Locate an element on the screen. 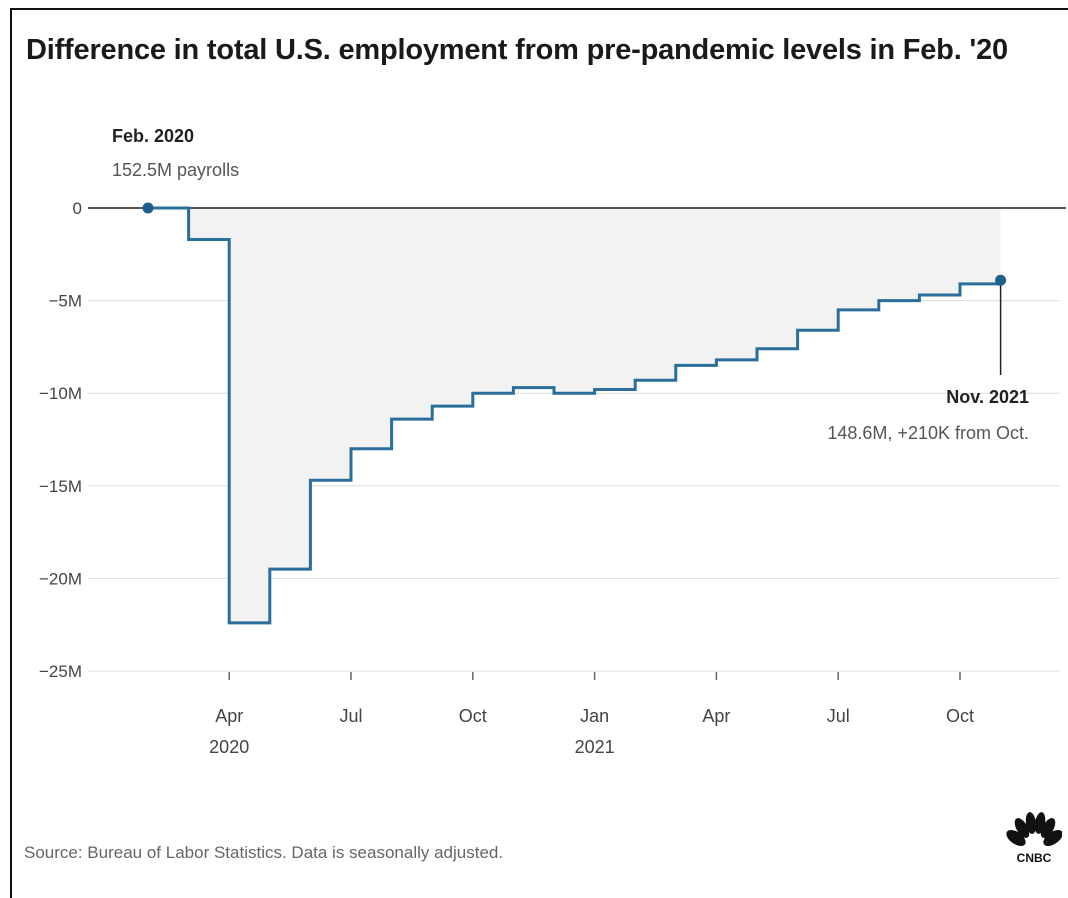 This screenshot has height=898, width=1068. end-annotation-label: Nov. 2021 is located at coordinates (987, 397).